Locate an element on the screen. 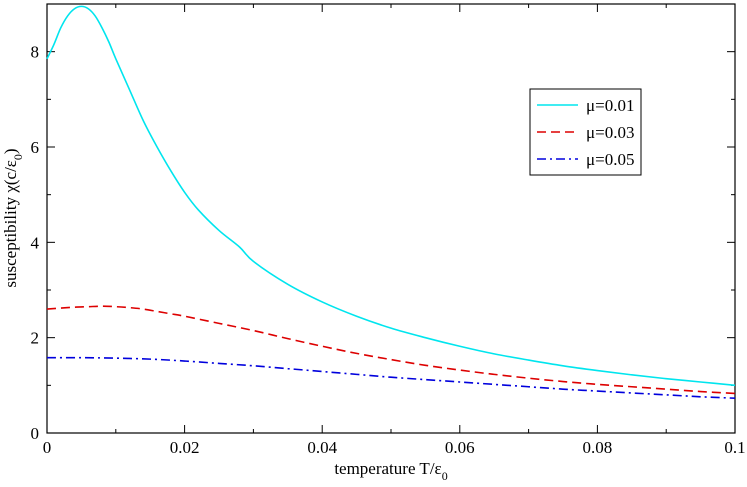  legend-label-3: μ=0.05 is located at coordinates (610, 159).